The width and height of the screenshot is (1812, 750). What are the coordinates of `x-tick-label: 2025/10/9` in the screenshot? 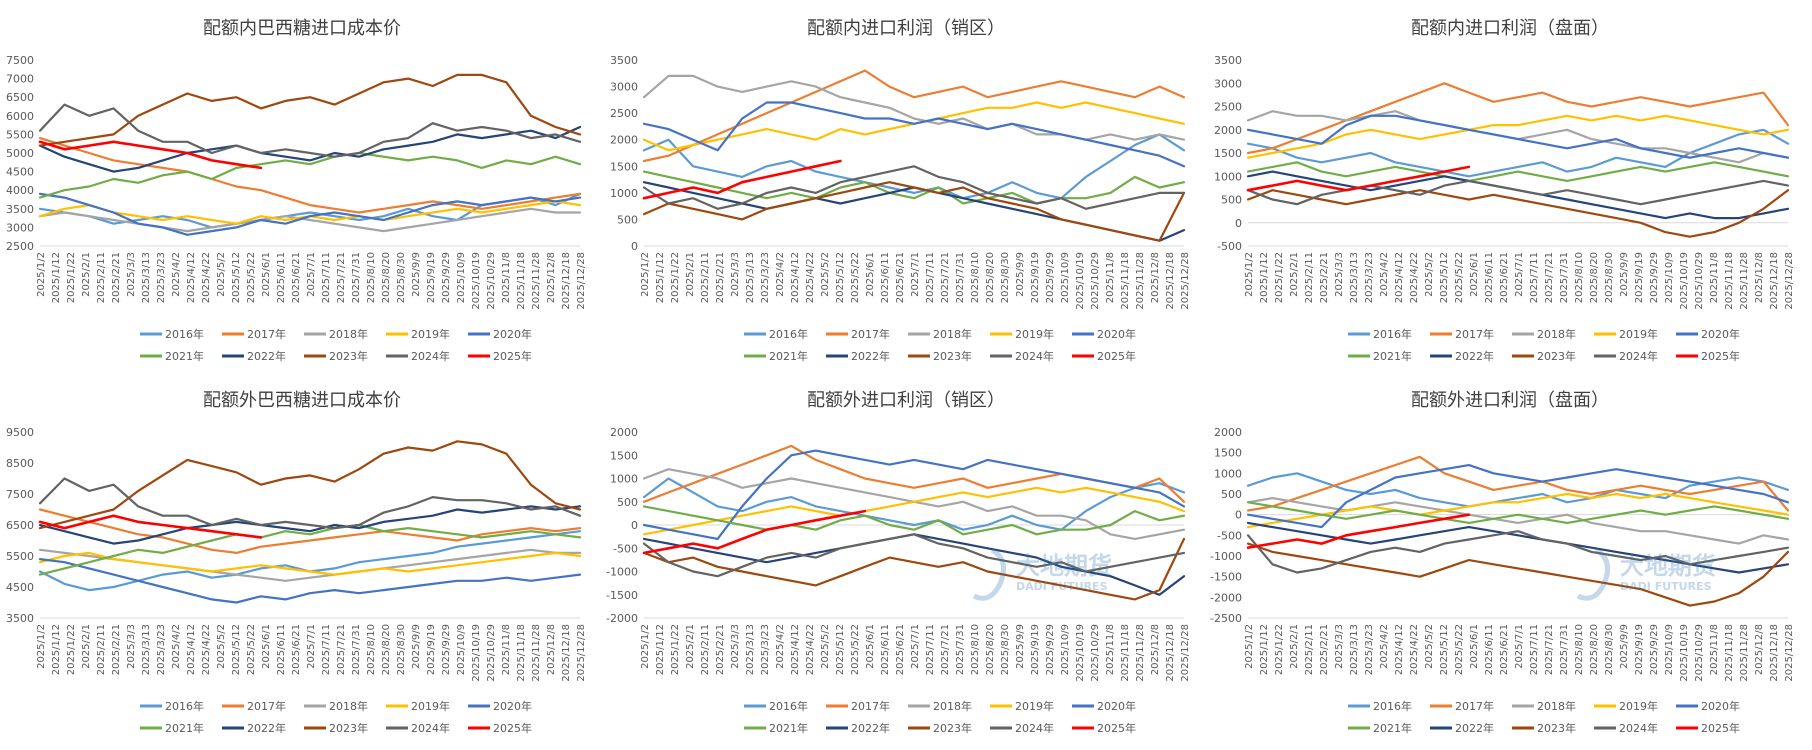 It's located at (1065, 277).